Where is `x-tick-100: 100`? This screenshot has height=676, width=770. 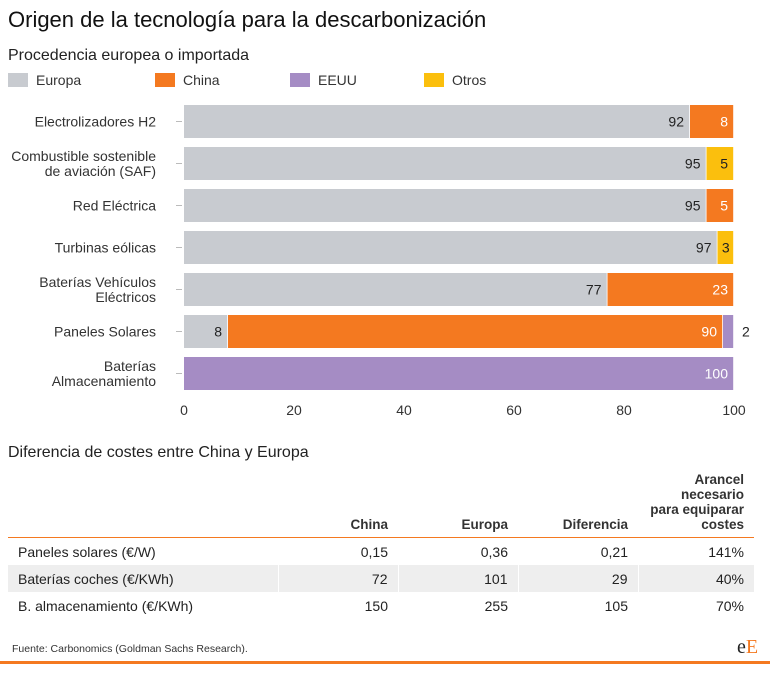 x-tick-100: 100 is located at coordinates (734, 410).